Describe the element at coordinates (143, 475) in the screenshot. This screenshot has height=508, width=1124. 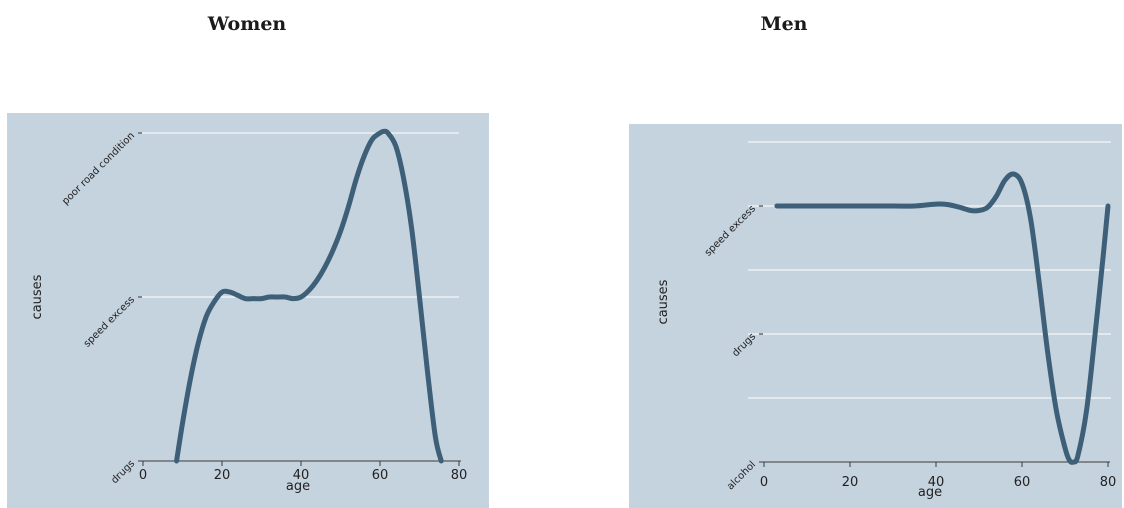
I see `panel-women-x-tick-label: 0` at that location.